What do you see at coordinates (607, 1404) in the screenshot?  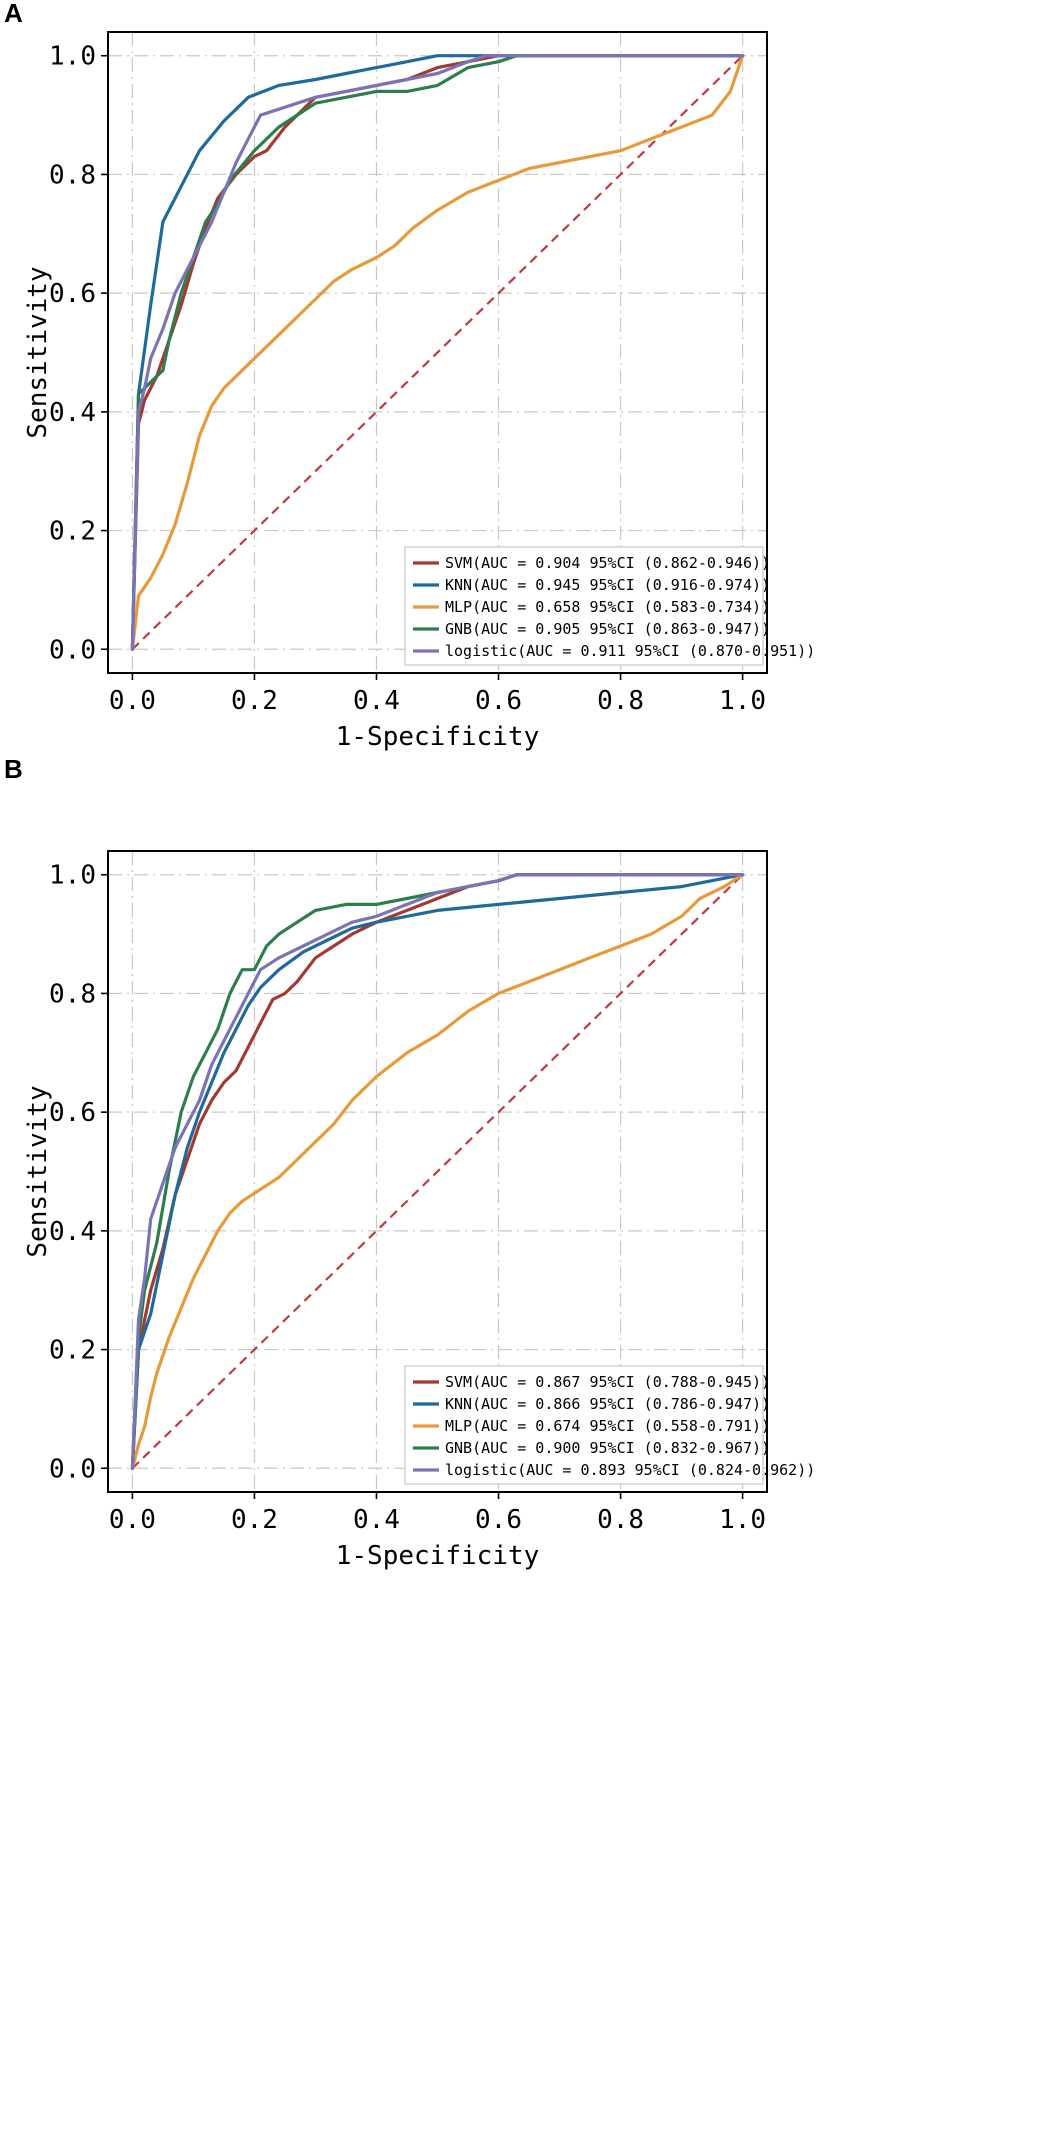 I see `legend-label-knn-b: KNN(AUC = 0.866 95%CI (0.786-0.947))` at bounding box center [607, 1404].